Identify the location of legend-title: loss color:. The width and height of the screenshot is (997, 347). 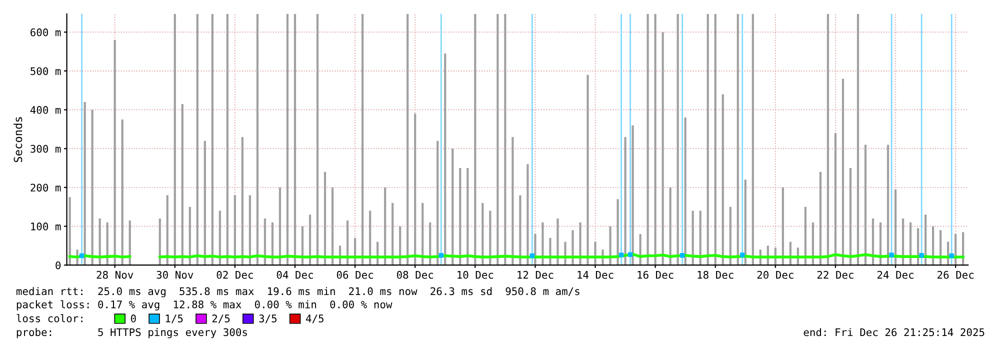
(49, 318).